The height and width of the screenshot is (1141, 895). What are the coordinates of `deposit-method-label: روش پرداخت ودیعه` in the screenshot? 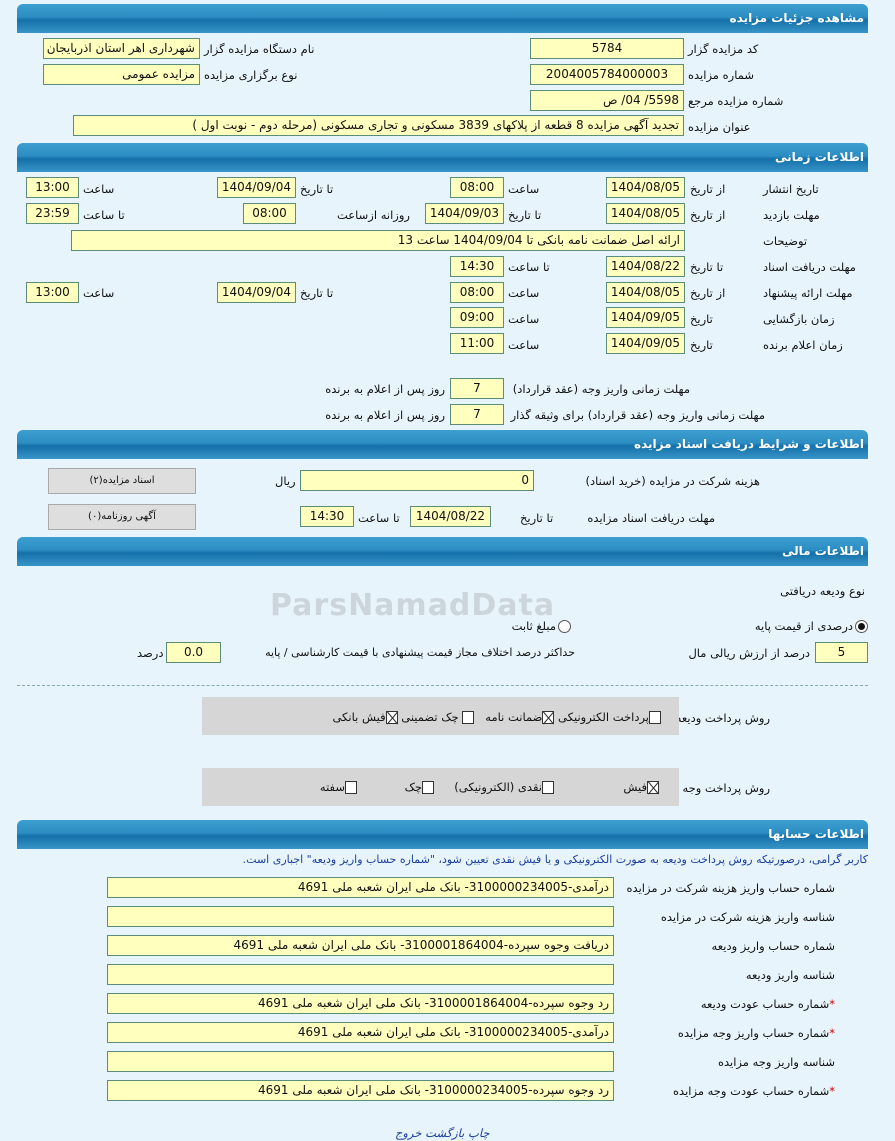 It's located at (722, 718).